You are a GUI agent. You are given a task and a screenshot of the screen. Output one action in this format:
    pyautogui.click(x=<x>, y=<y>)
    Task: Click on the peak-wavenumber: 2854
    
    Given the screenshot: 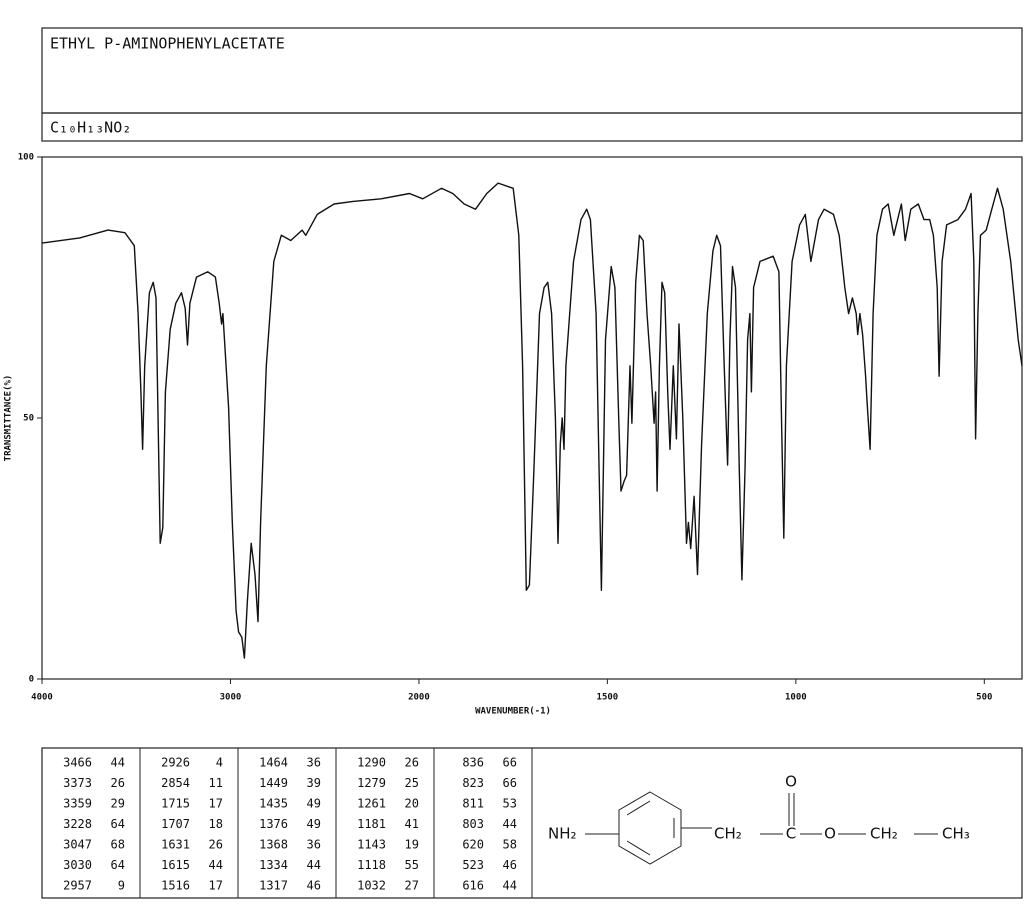 What is the action you would take?
    pyautogui.click(x=175, y=783)
    